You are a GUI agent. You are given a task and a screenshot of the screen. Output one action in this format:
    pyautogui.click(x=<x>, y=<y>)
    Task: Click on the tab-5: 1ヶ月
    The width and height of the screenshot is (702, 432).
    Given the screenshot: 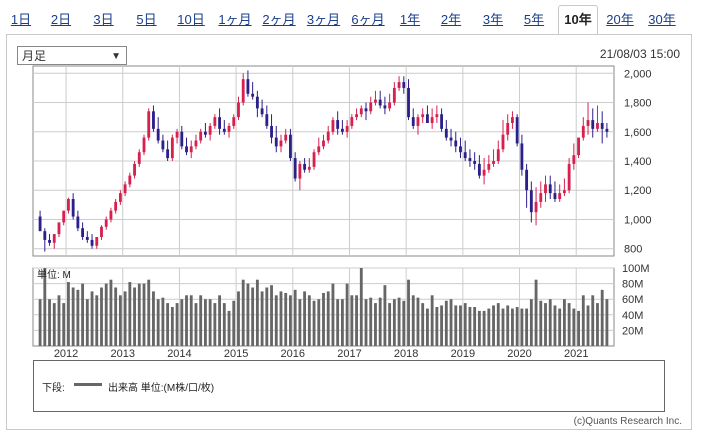 What is the action you would take?
    pyautogui.click(x=235, y=19)
    